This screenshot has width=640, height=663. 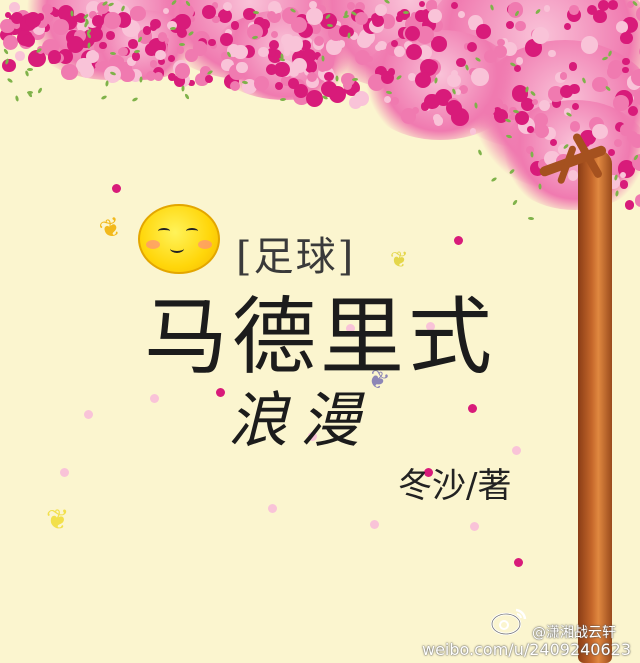 I want to click on tree-trunk, so click(x=595, y=406).